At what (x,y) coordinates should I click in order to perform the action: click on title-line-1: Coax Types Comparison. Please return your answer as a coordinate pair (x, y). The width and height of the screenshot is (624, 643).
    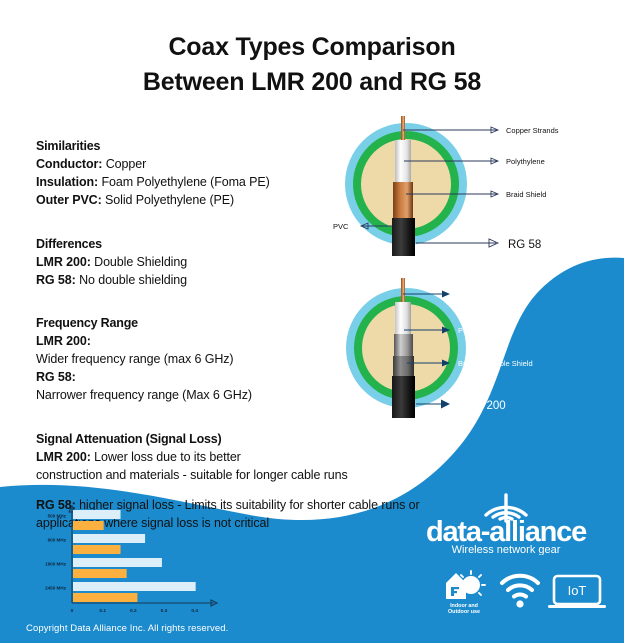
    Looking at the image, I should click on (312, 47).